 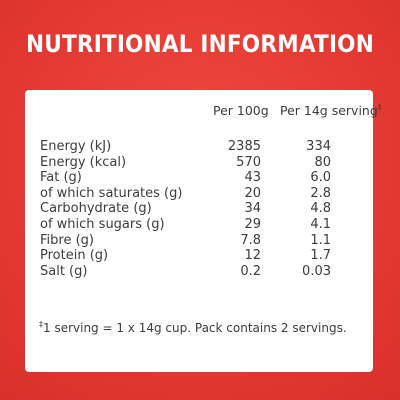 I want to click on row-value-per-100g: 20, so click(x=252, y=193).